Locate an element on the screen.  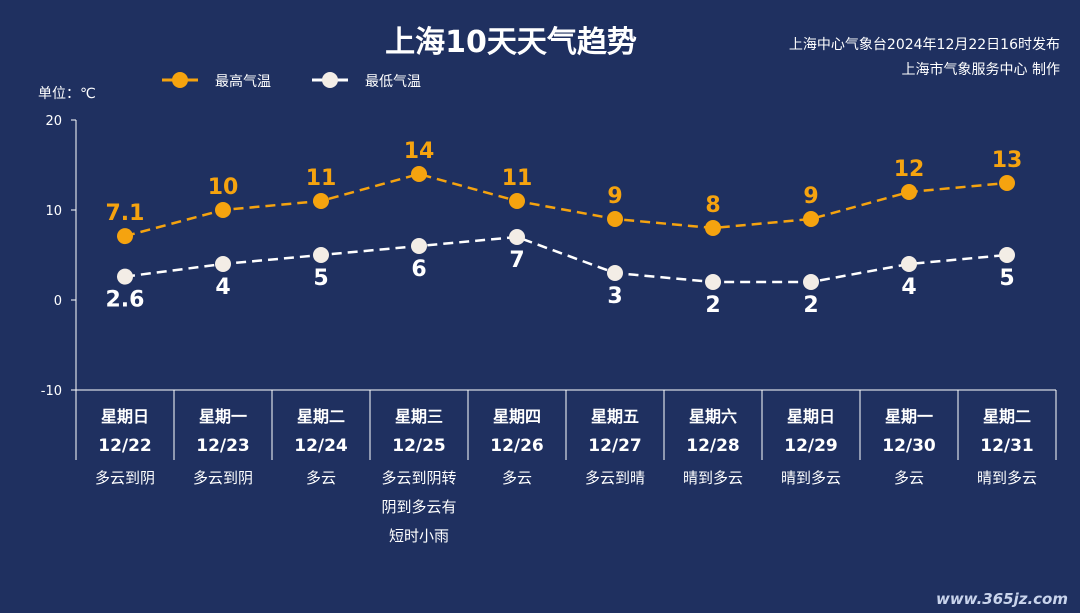
low-temp-value-label: 7 is located at coordinates (516, 260).